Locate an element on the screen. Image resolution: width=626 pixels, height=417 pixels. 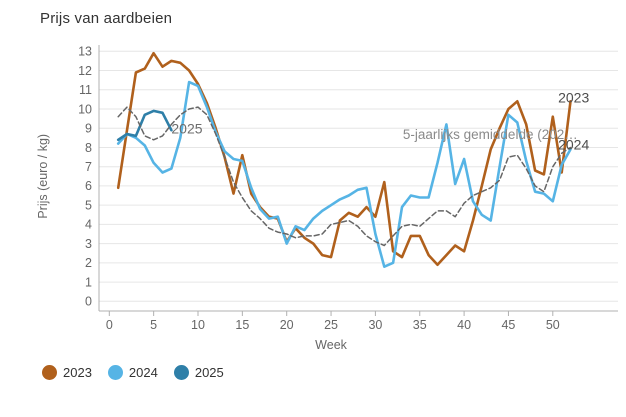
y-tick-label: 13 is located at coordinates (85, 52).